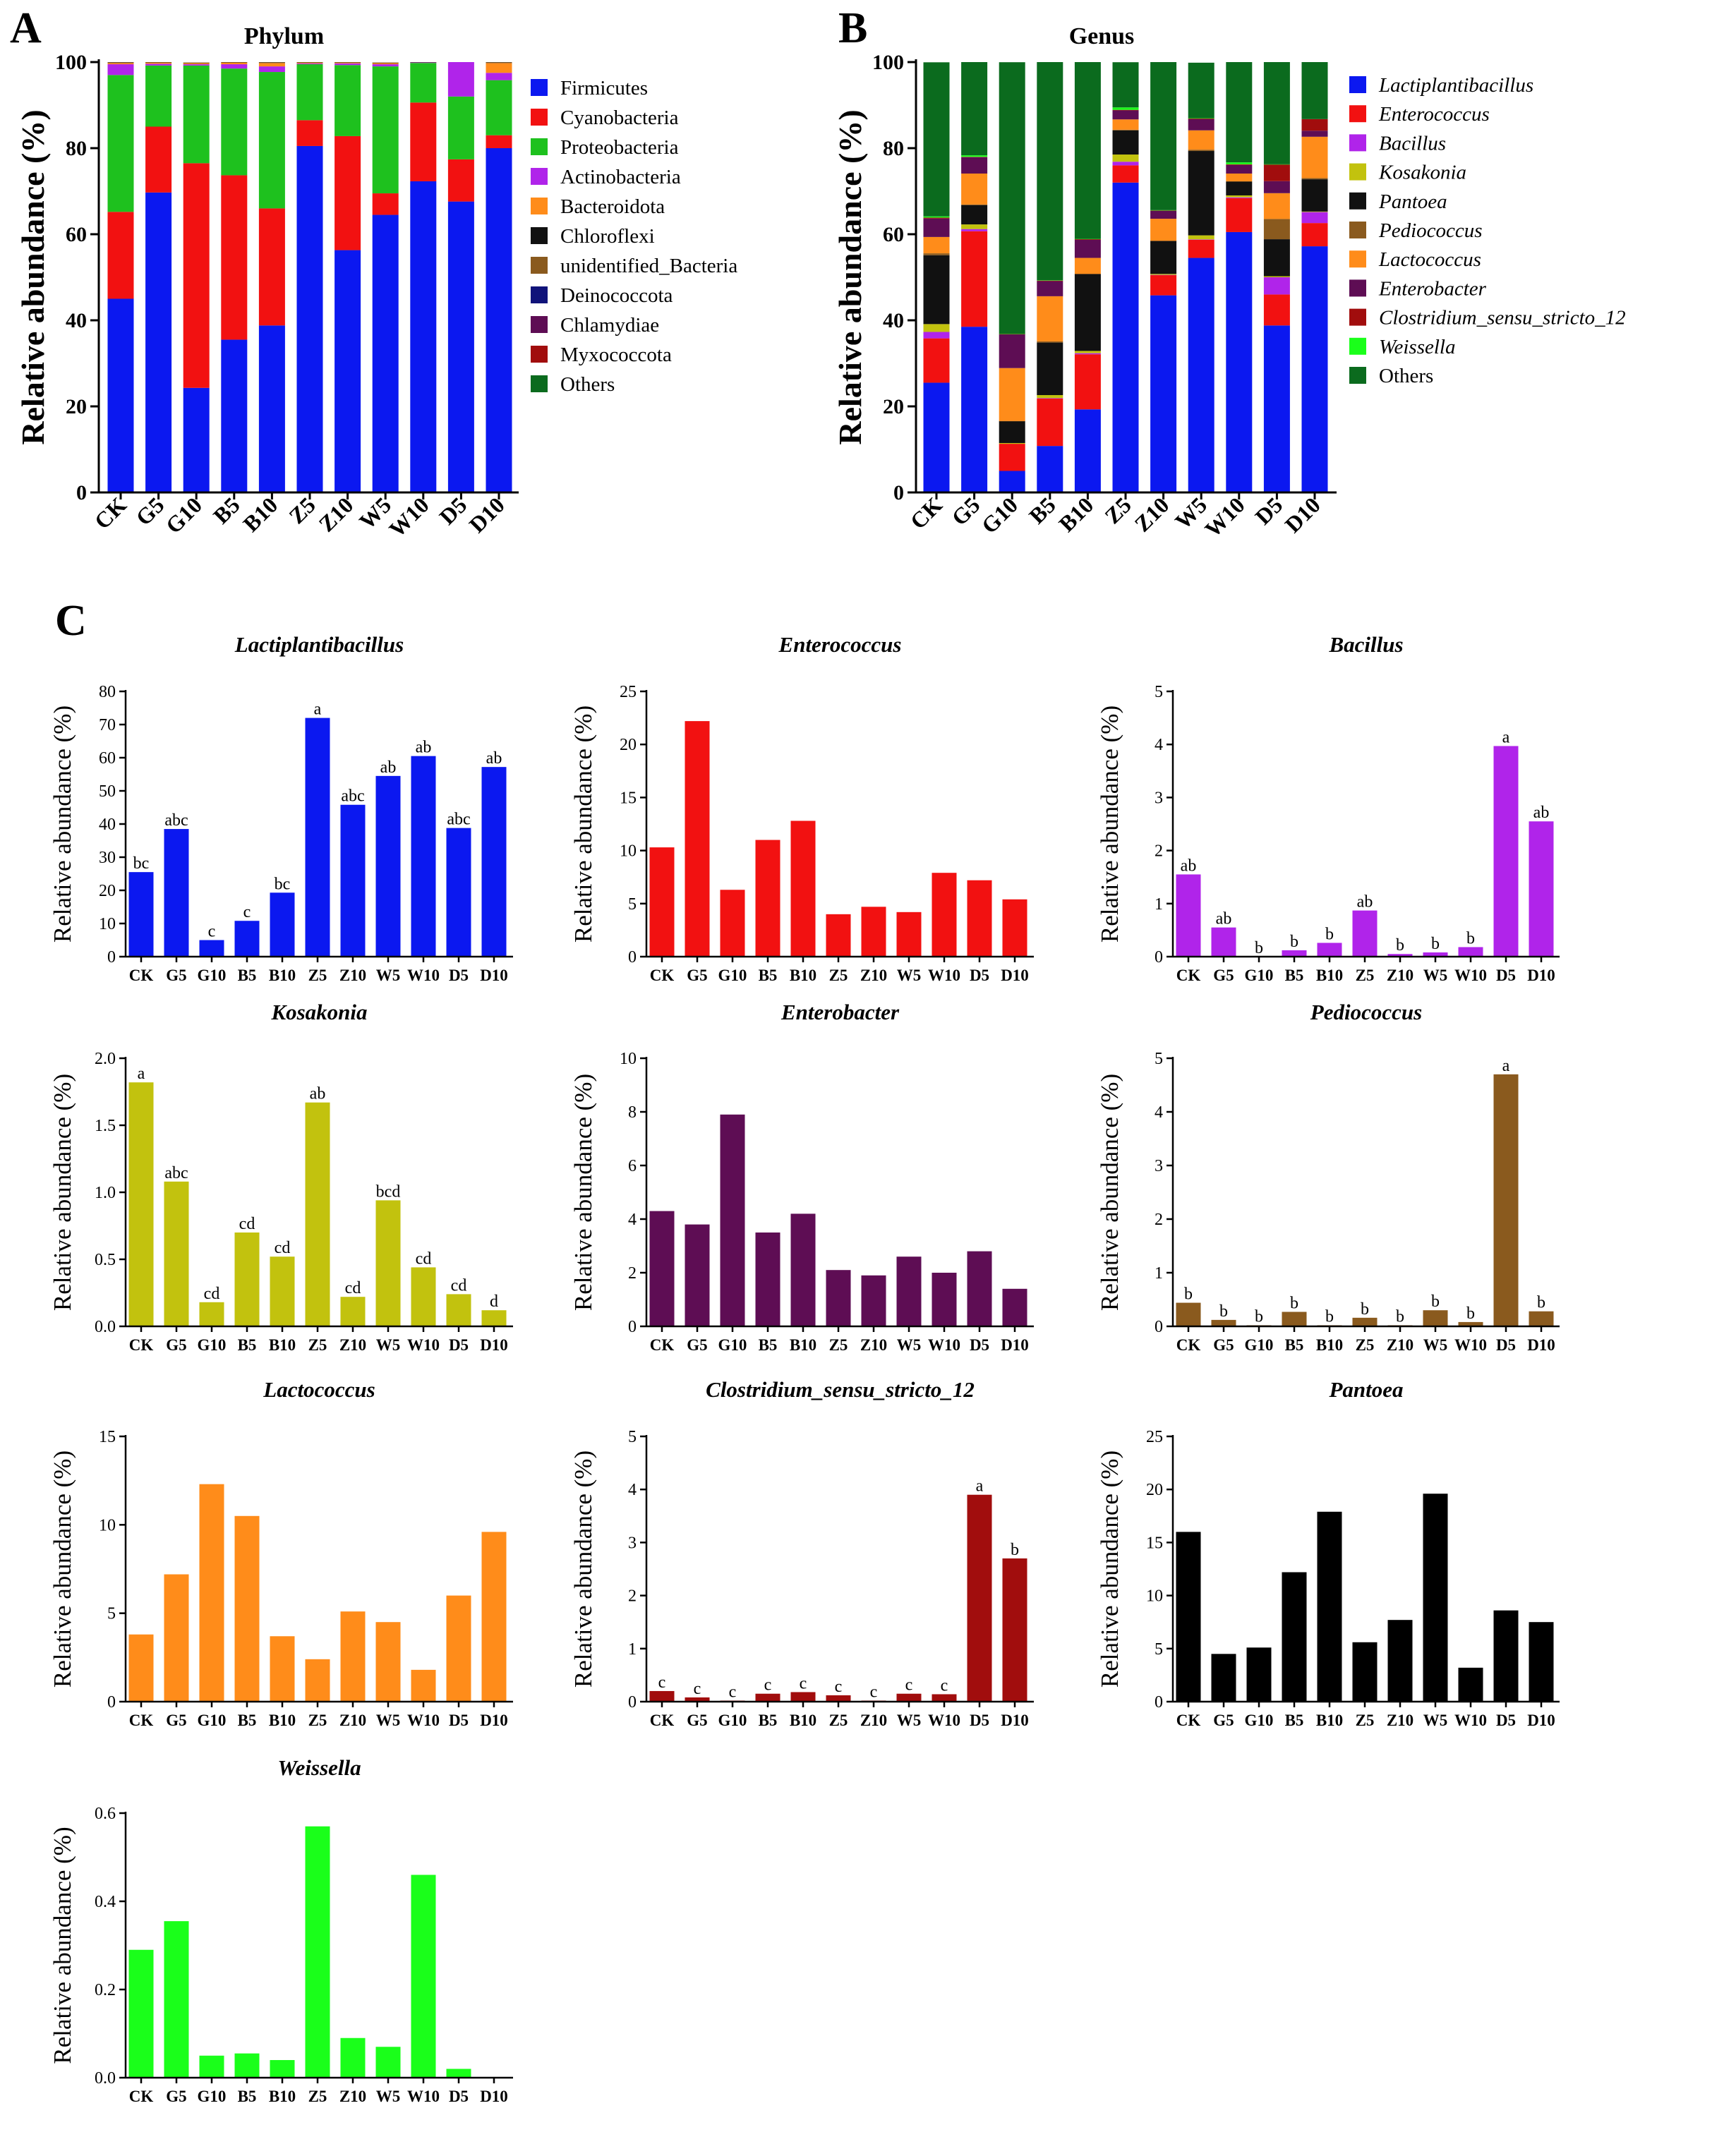 The height and width of the screenshot is (2156, 1736). I want to click on bar-segment-enterobacter, so click(1012, 351).